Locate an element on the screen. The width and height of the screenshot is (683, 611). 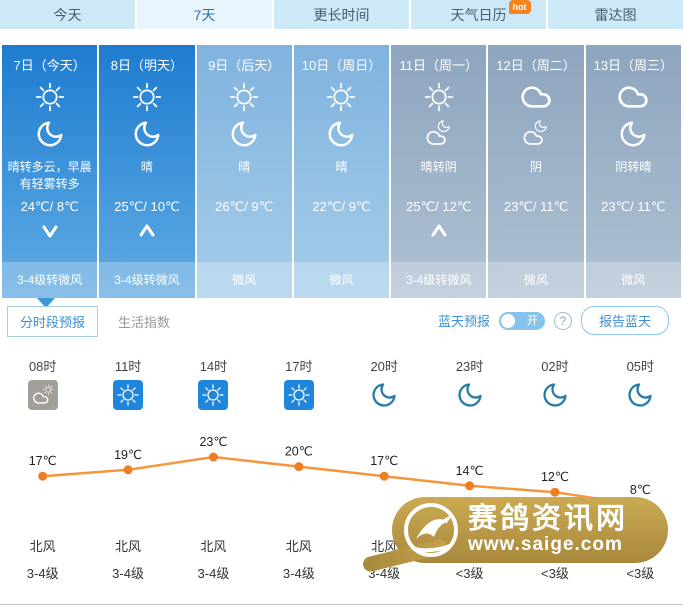
hot-badge: hot is located at coordinates (519, 7).